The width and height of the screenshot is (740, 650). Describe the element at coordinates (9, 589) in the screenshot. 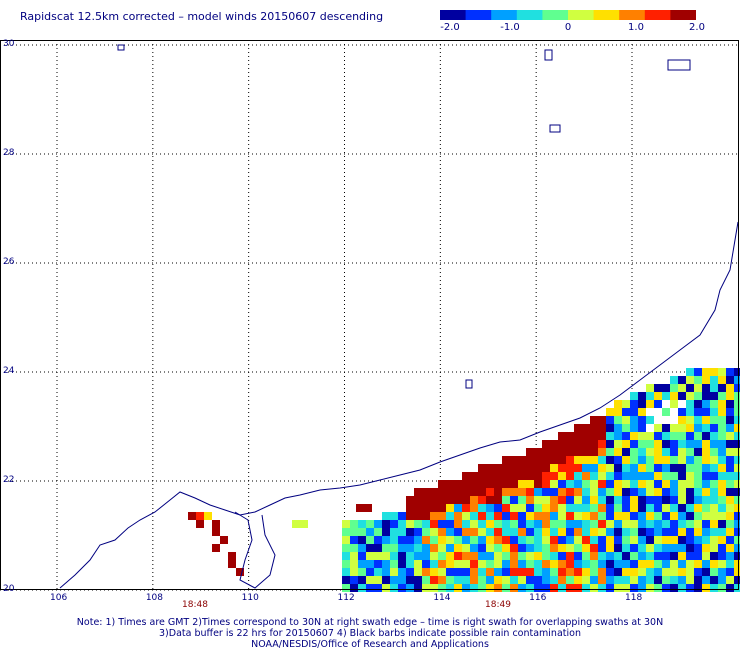

I see `lat-label: 20` at that location.